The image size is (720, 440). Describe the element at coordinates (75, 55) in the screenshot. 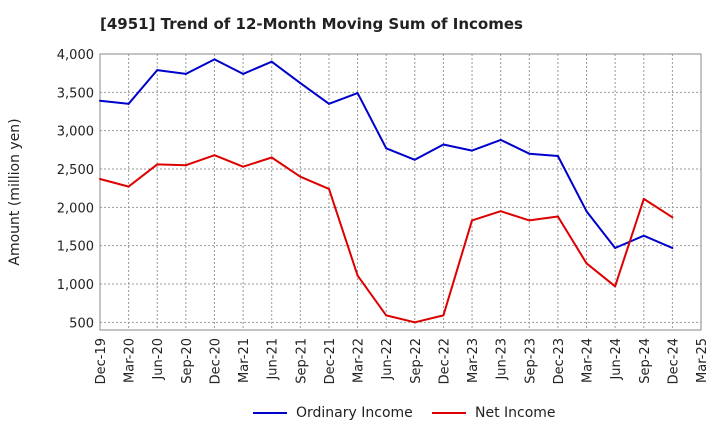

I see `y-tick-label: 4,000` at that location.